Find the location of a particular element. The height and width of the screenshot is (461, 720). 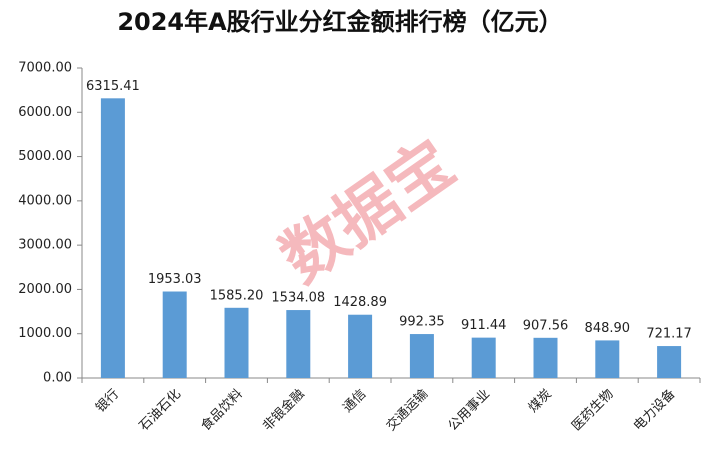

y-tick-label: 4000.00 is located at coordinates (45, 200).